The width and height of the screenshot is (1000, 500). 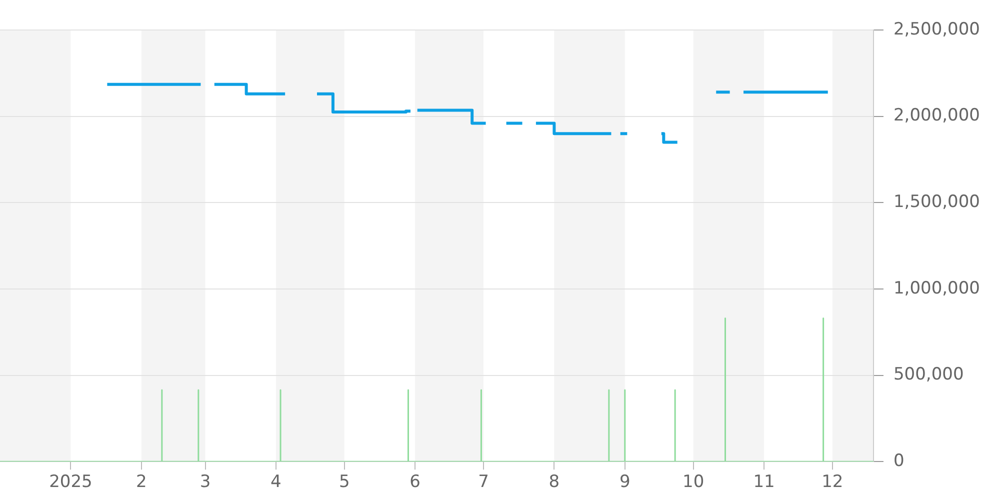 I want to click on x-tick-label: 6, so click(x=415, y=482).